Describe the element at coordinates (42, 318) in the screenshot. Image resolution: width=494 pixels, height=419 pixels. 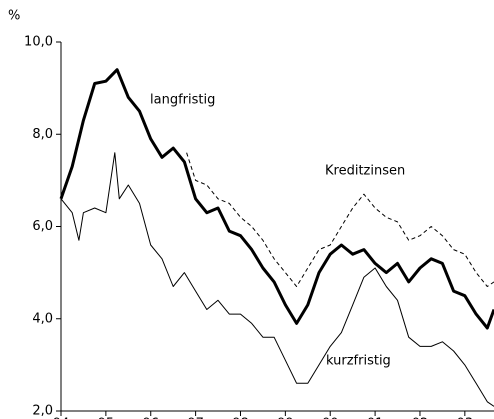
I see `y-tick-label: 4,0` at that location.